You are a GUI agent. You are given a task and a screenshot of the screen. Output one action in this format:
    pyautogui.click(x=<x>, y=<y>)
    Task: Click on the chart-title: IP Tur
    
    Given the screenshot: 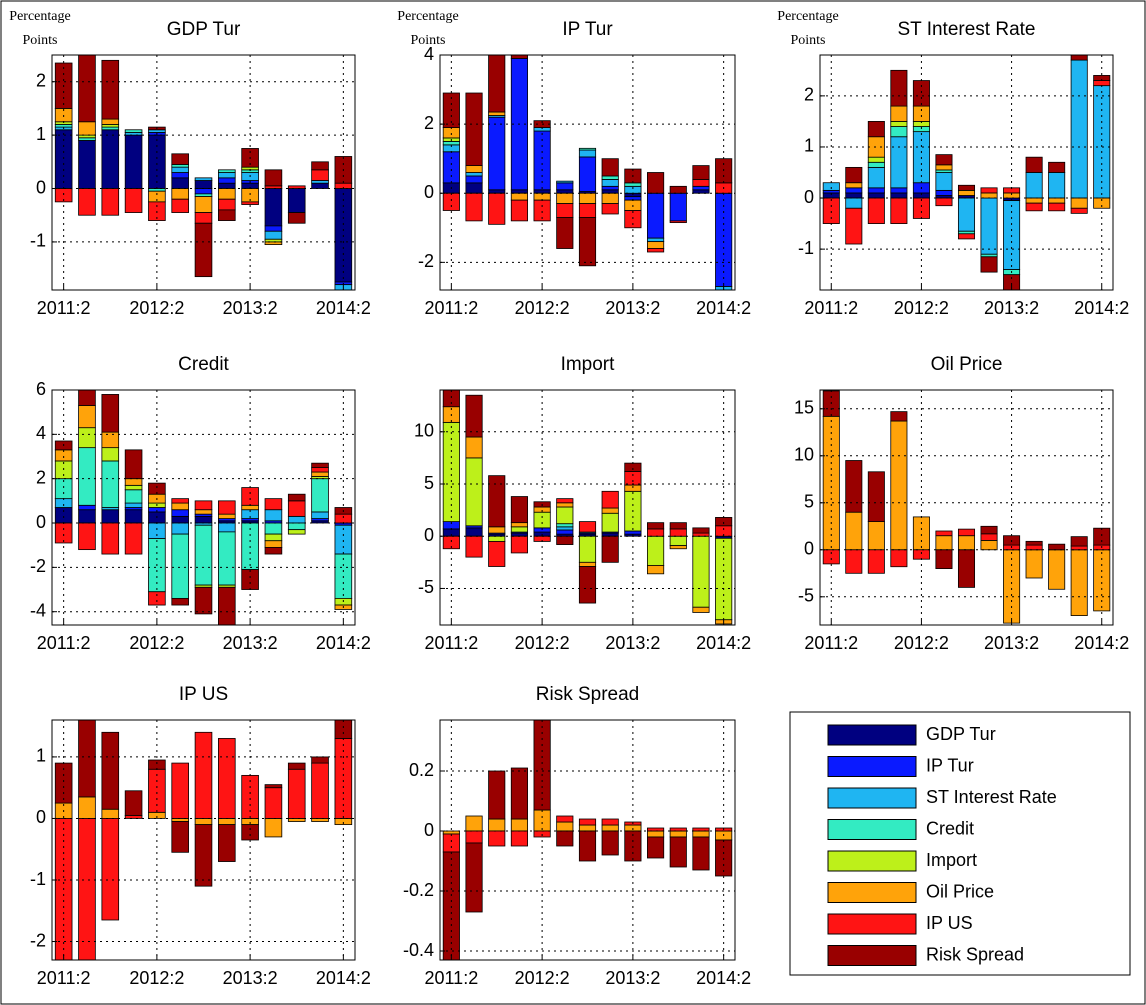 What is the action you would take?
    pyautogui.click(x=587, y=29)
    